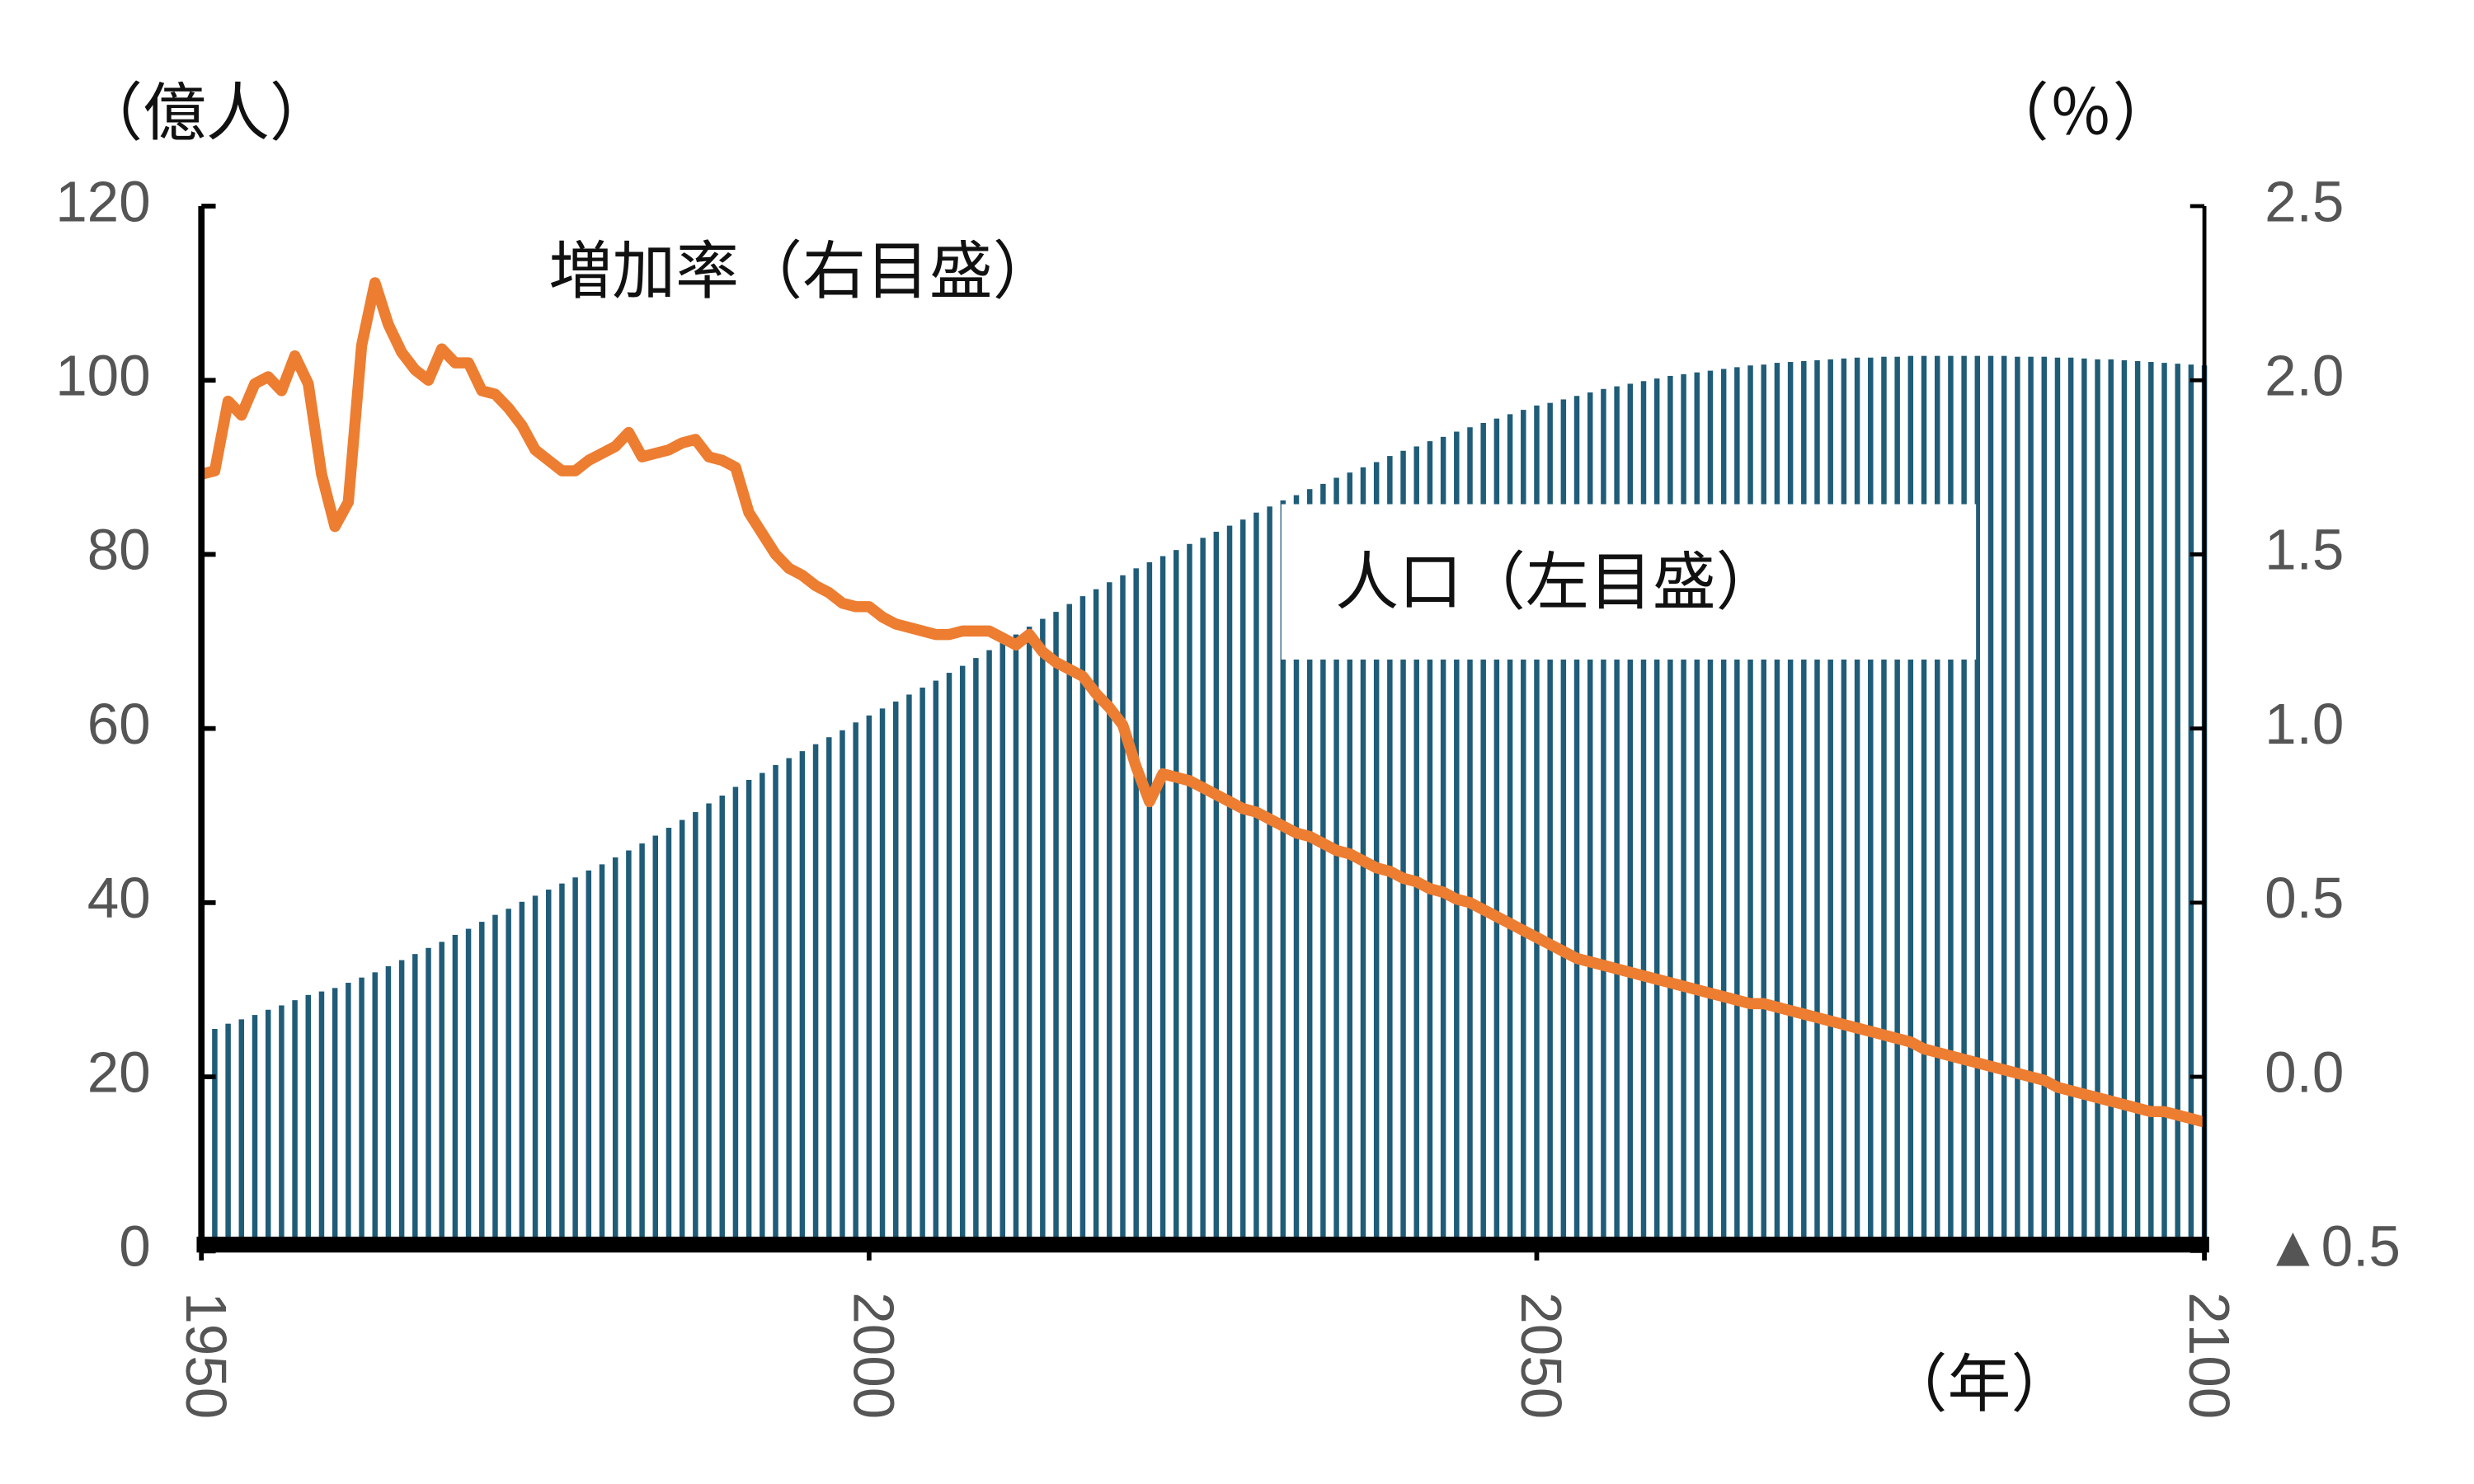 This screenshot has width=2474, height=1484. I want to click on y2-tick-label: 0.0, so click(2304, 1072).